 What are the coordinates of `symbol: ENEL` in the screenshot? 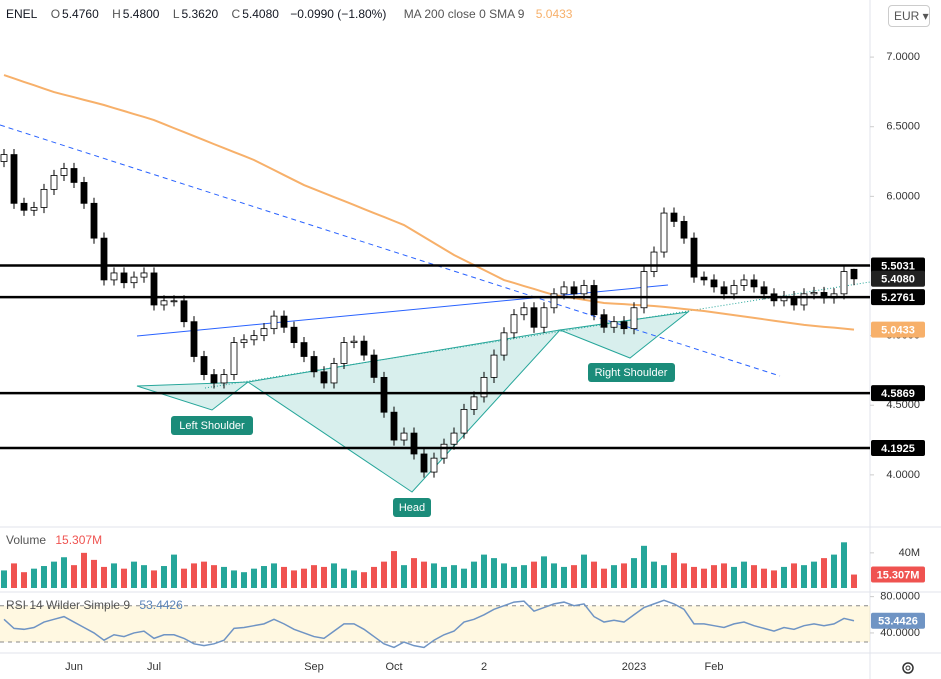 It's located at (22, 14).